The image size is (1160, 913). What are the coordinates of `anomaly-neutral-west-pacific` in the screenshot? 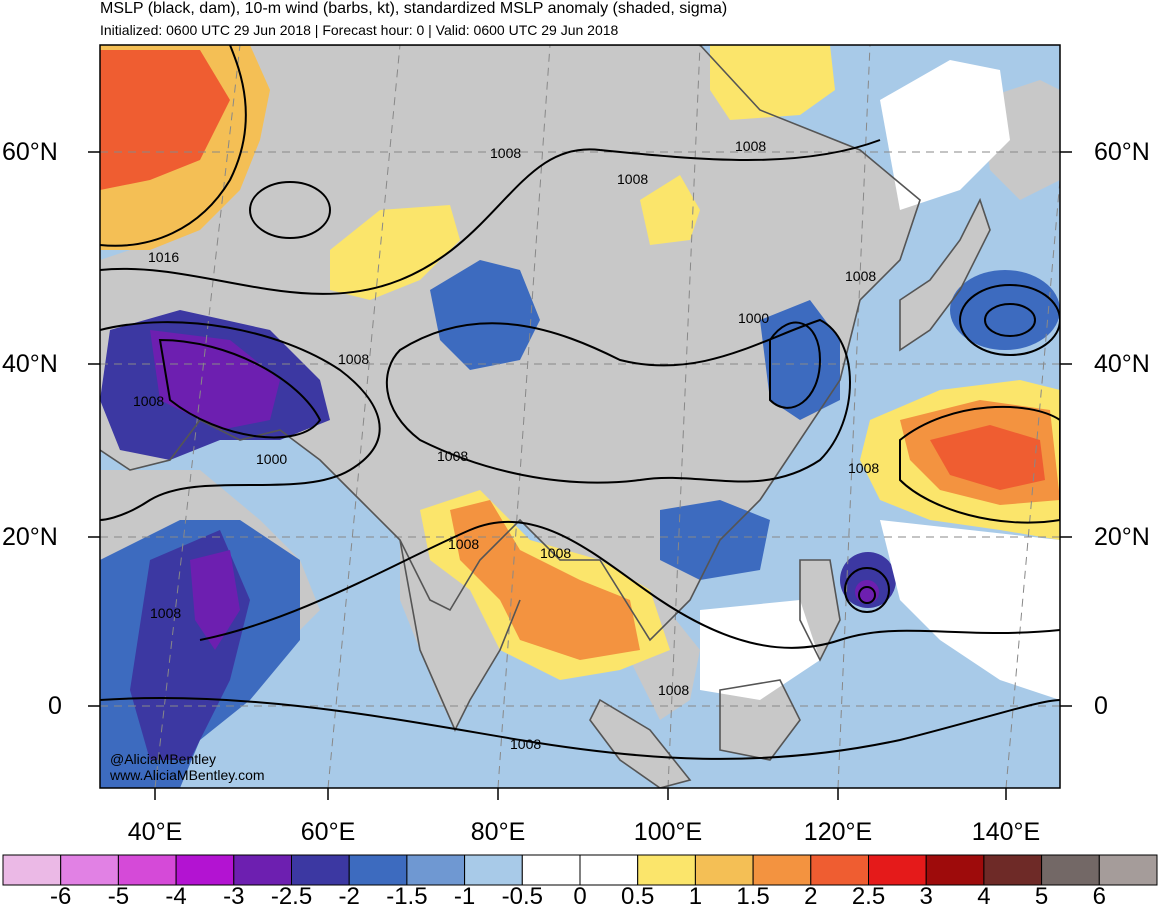 It's located at (945, 135).